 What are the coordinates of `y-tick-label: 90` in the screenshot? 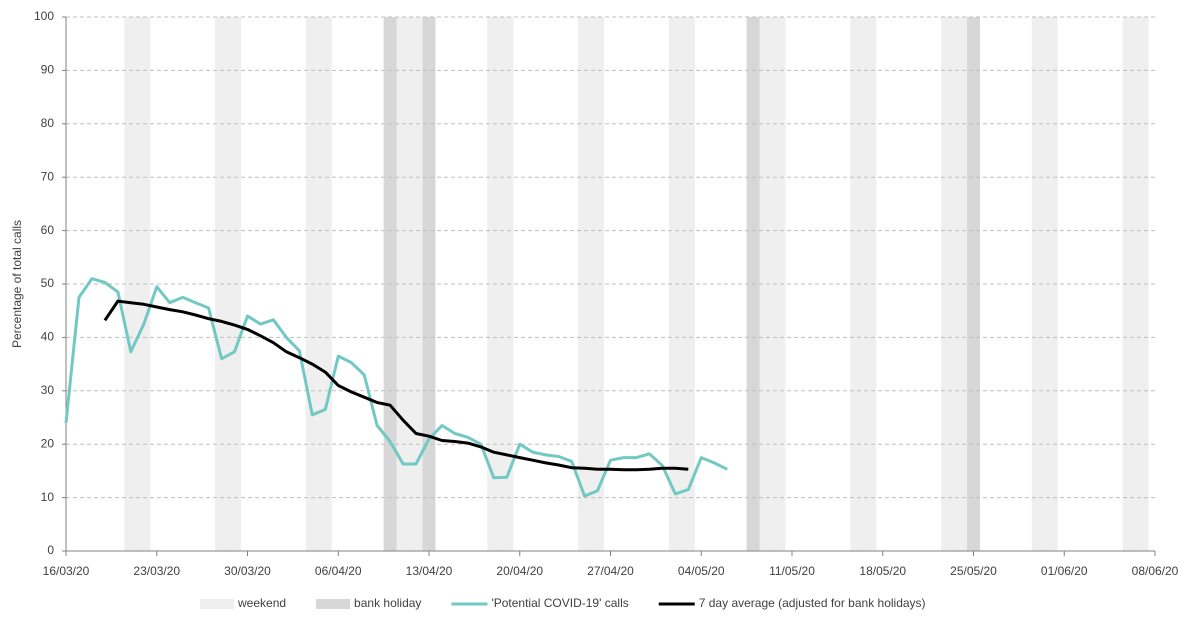 It's located at (48, 70).